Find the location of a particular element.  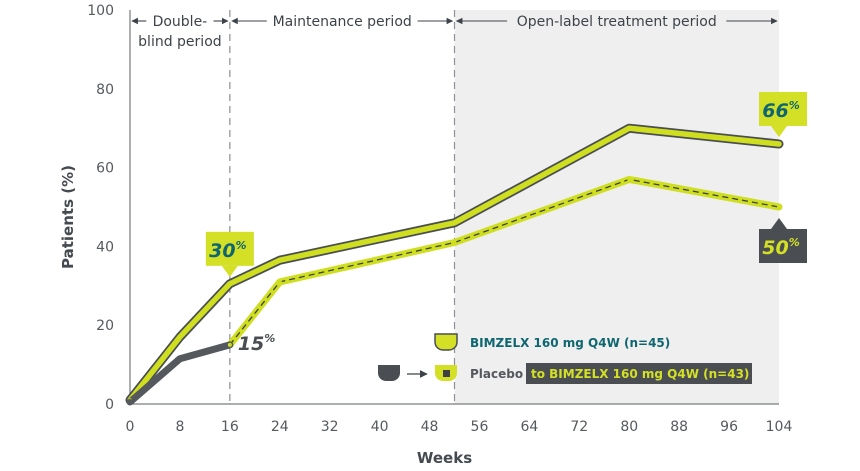

y-axis-title: Patients (%) is located at coordinates (68, 217).